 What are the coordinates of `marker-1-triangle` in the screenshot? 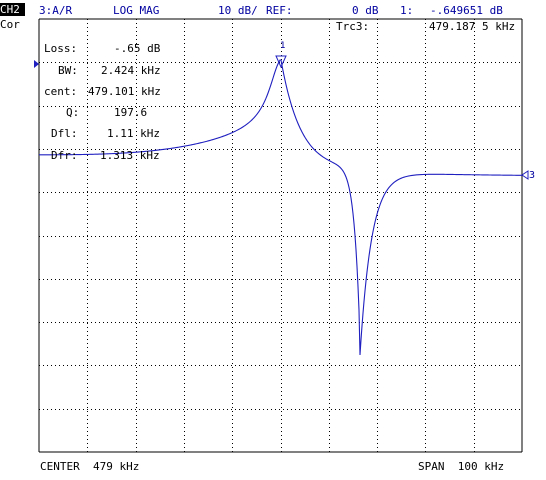 It's located at (281, 62).